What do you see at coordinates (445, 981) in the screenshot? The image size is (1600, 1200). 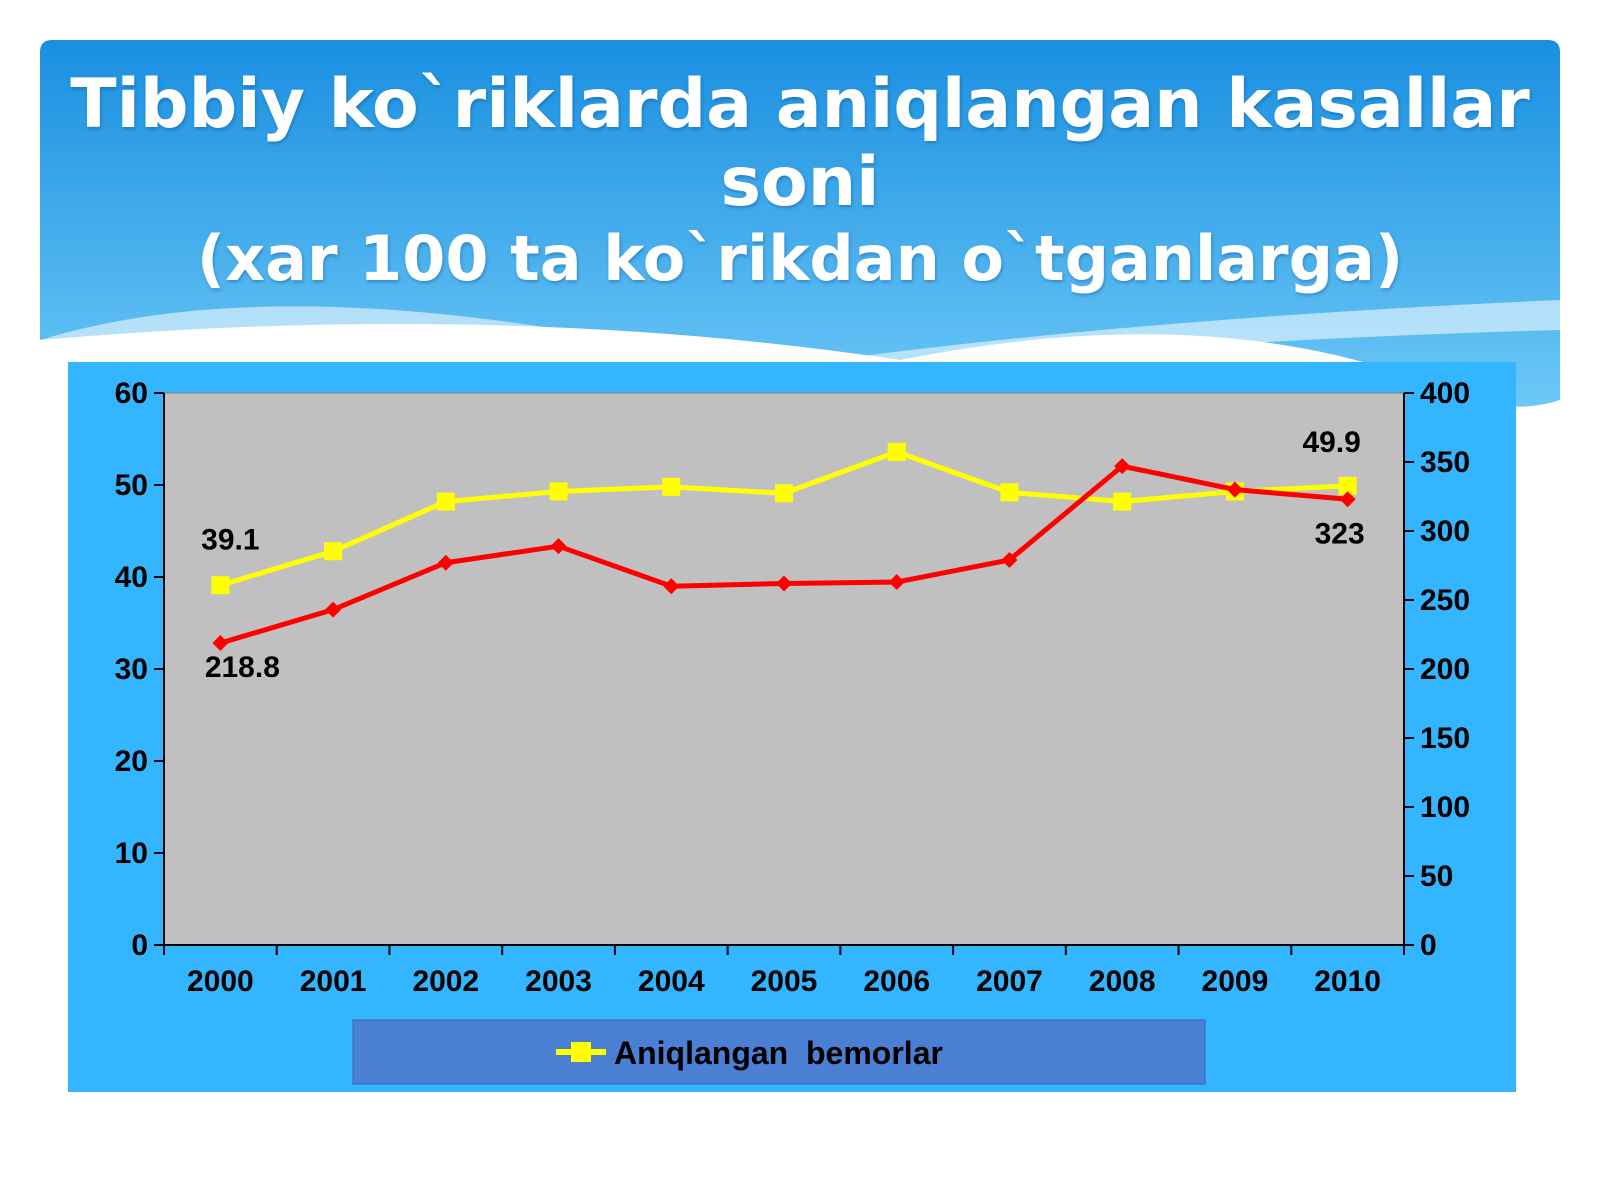 I see `x-tick-label: 2002` at bounding box center [445, 981].